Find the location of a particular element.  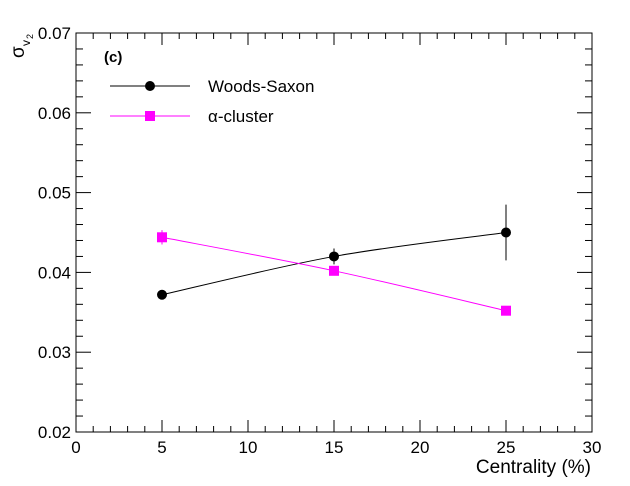

legend-label: α-cluster is located at coordinates (241, 116).